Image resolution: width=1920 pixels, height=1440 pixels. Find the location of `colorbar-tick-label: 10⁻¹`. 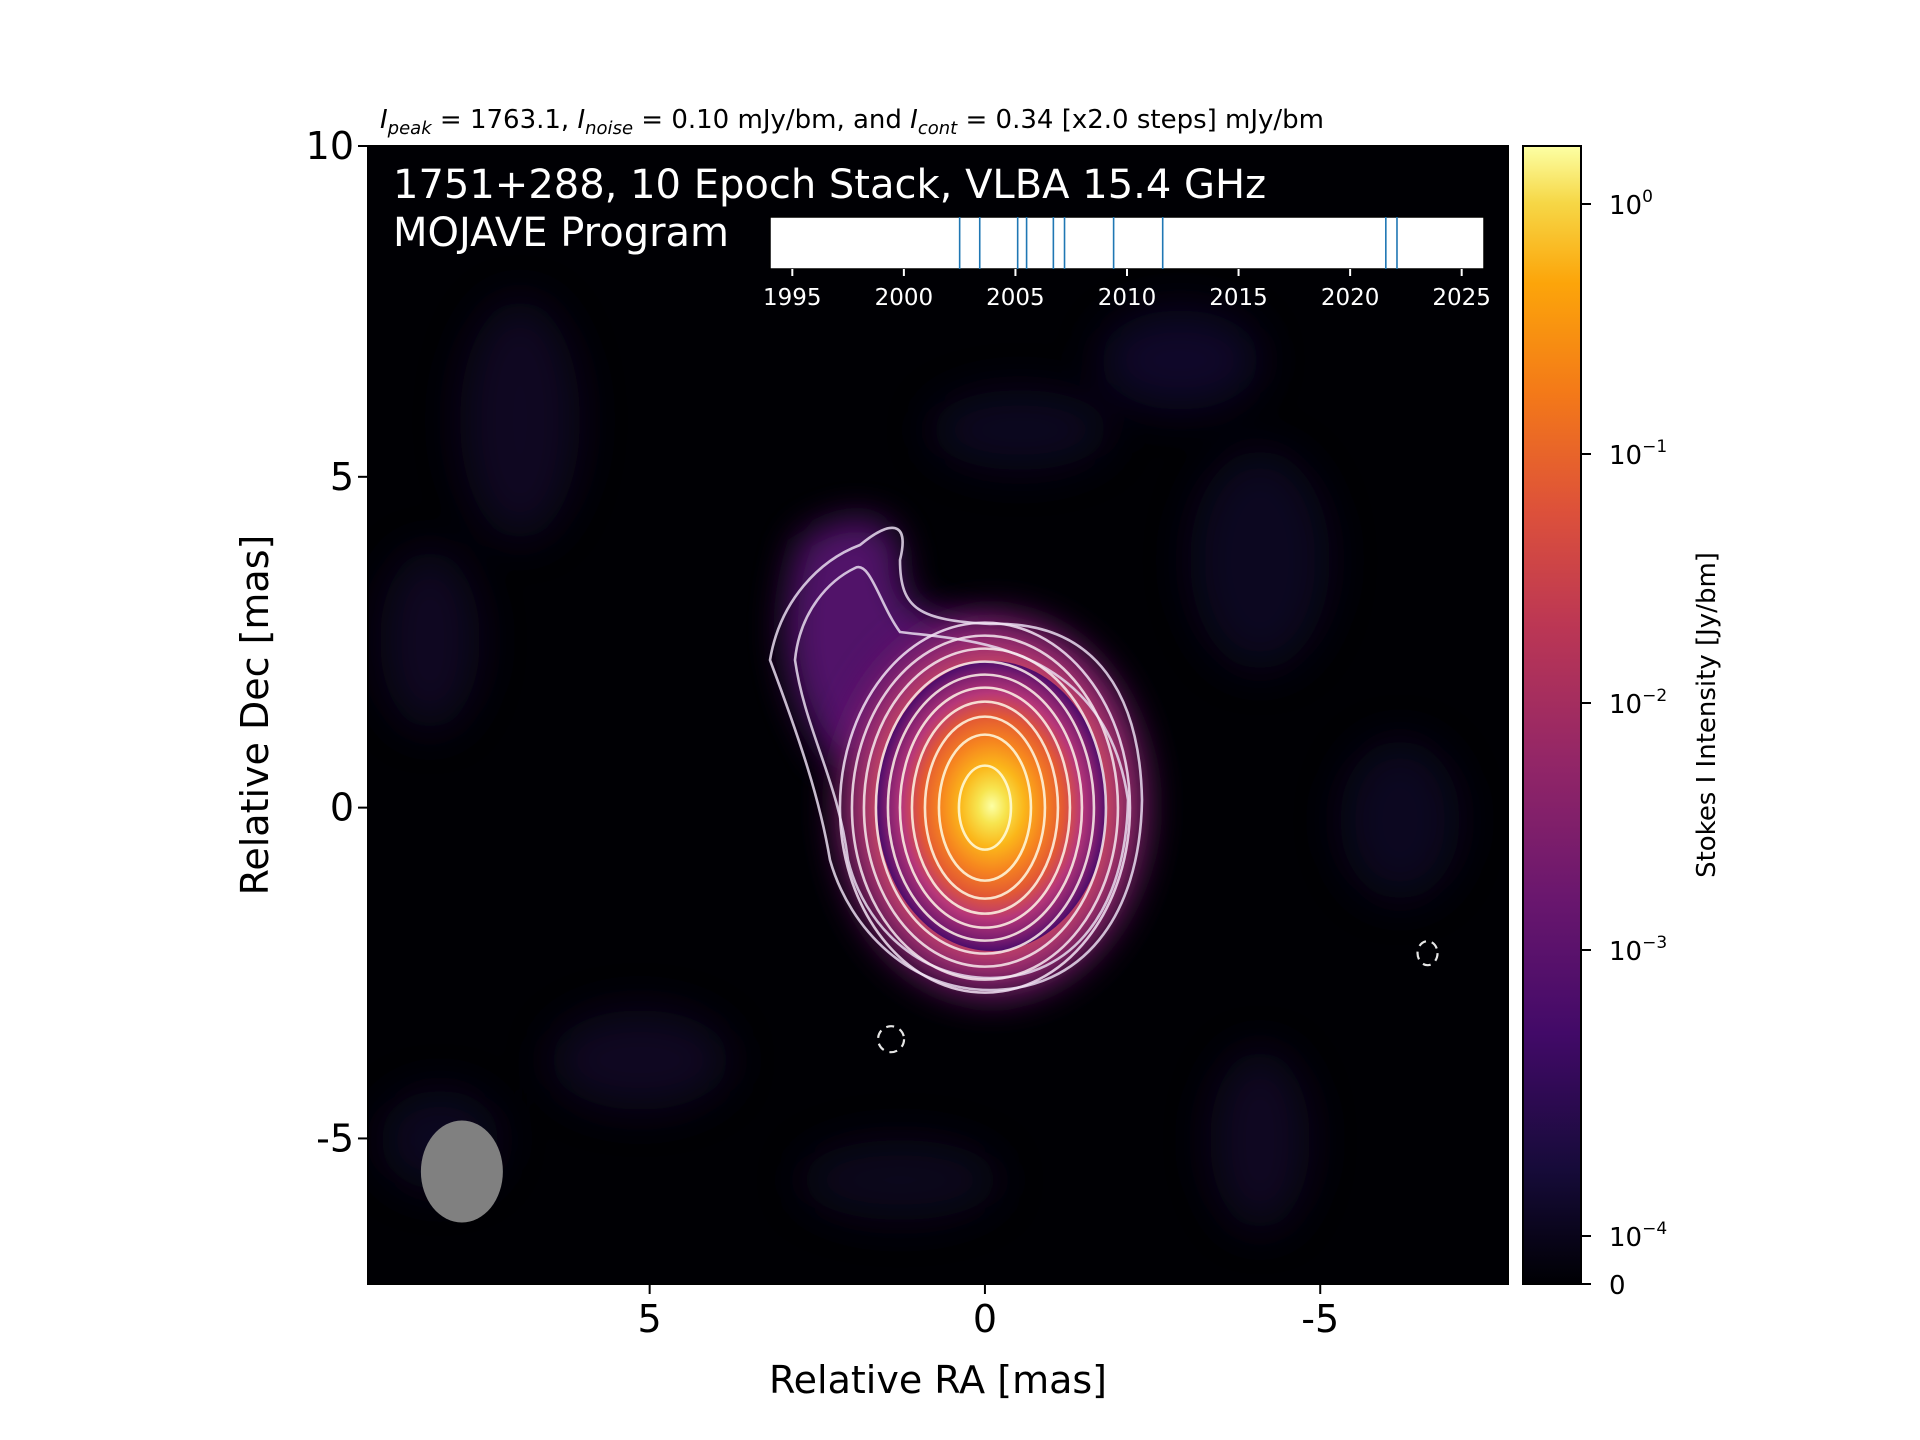

colorbar-tick-label: 10⁻¹ is located at coordinates (1638, 454).